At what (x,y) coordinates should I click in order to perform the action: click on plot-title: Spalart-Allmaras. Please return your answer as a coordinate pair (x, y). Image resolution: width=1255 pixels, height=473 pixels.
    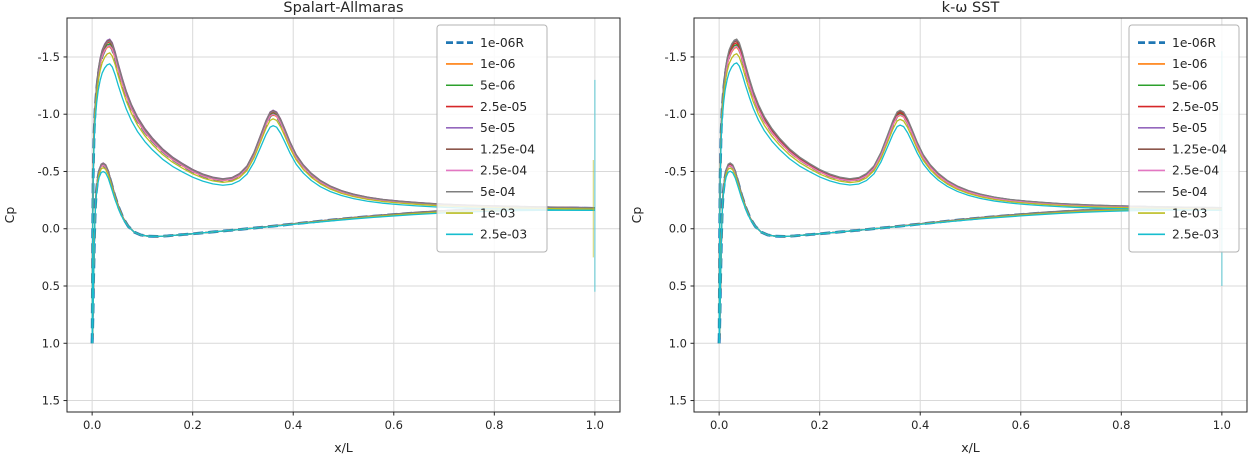
    Looking at the image, I should click on (343, 8).